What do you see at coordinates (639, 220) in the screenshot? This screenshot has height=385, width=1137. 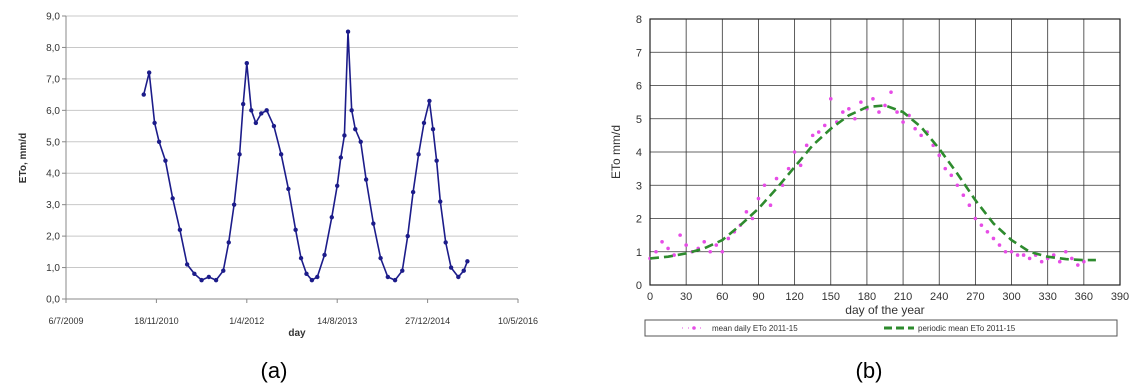 I see `chart-b-y-tick-label: 2` at bounding box center [639, 220].